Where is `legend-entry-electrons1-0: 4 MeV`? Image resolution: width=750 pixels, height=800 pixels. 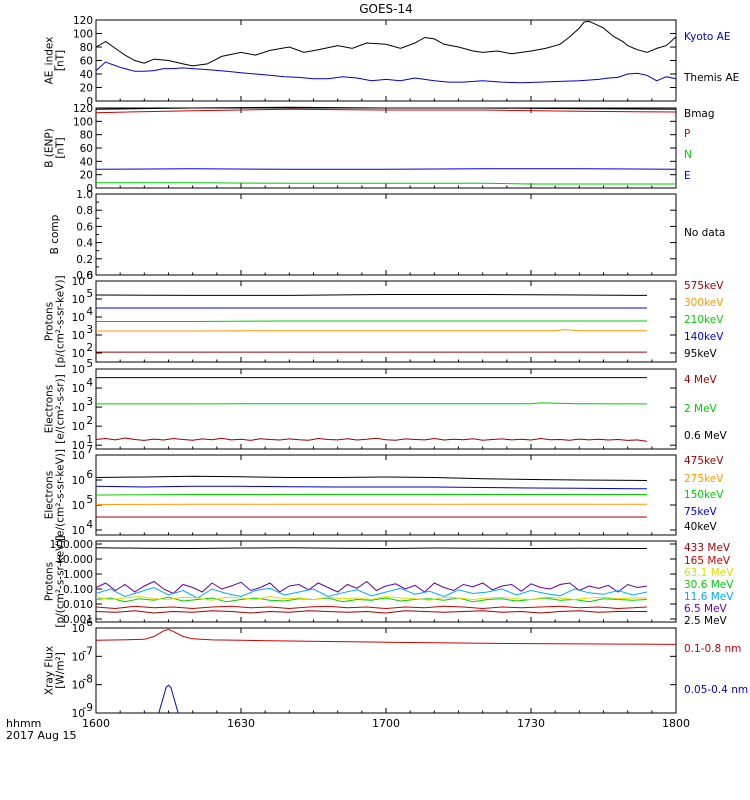
legend-entry-electrons1-0: 4 MeV is located at coordinates (701, 380).